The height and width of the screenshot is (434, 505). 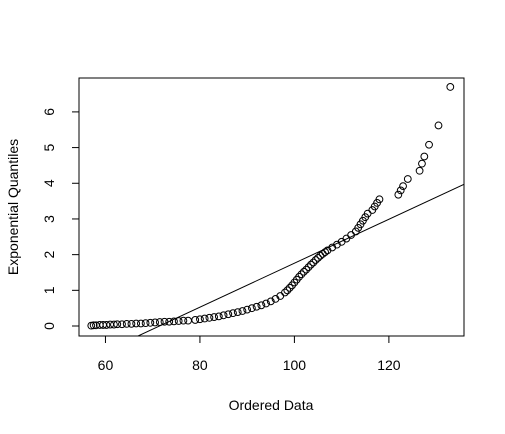 I want to click on y-tick-label: 5, so click(x=49, y=147).